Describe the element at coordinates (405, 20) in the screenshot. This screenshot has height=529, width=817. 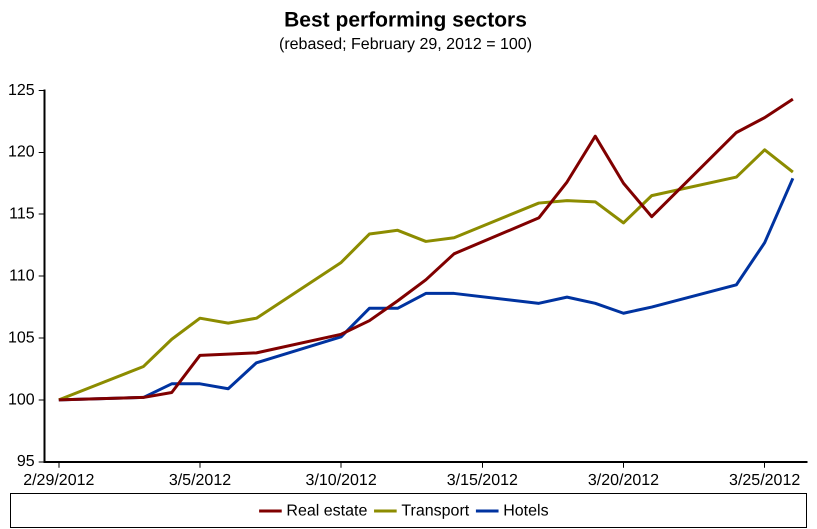
I see `chart-title: Best performing sectors` at that location.